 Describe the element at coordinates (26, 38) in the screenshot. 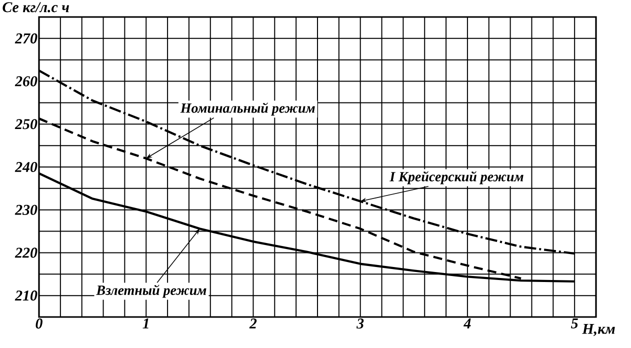

I see `y-tick-label: 270` at that location.